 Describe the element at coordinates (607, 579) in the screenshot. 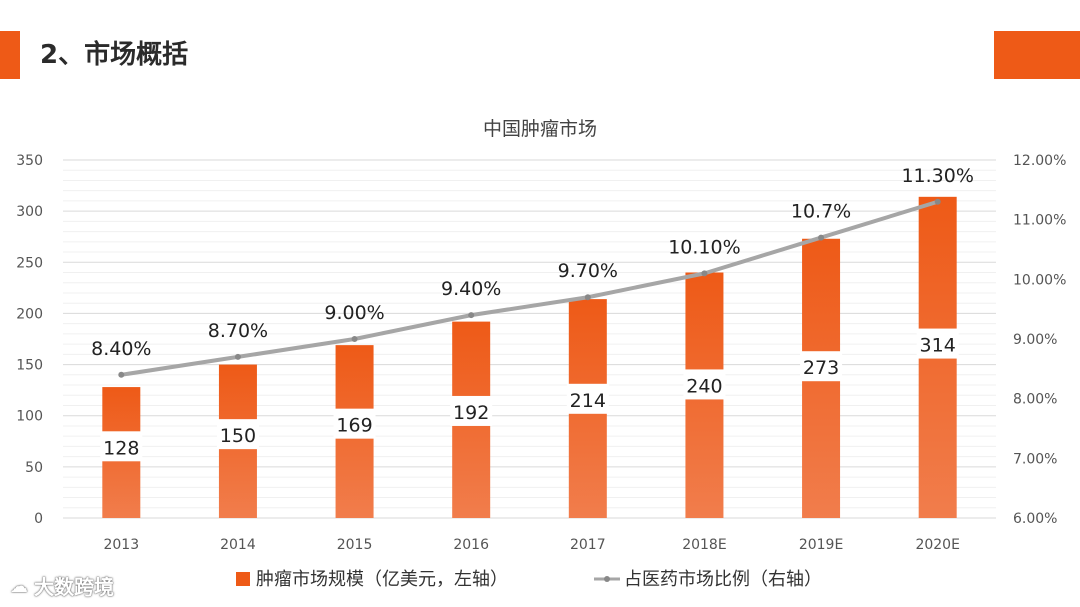

I see `legend-line-marker` at that location.